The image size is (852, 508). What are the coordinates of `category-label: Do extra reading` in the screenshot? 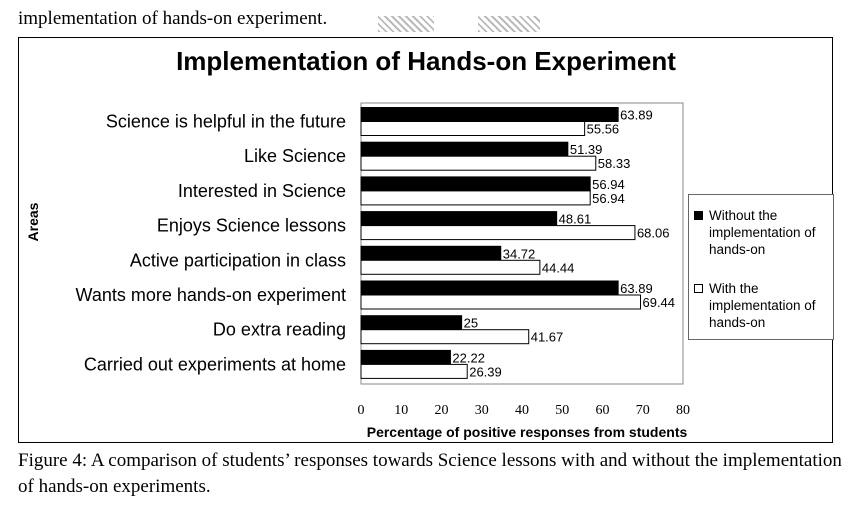 It's located at (279, 330).